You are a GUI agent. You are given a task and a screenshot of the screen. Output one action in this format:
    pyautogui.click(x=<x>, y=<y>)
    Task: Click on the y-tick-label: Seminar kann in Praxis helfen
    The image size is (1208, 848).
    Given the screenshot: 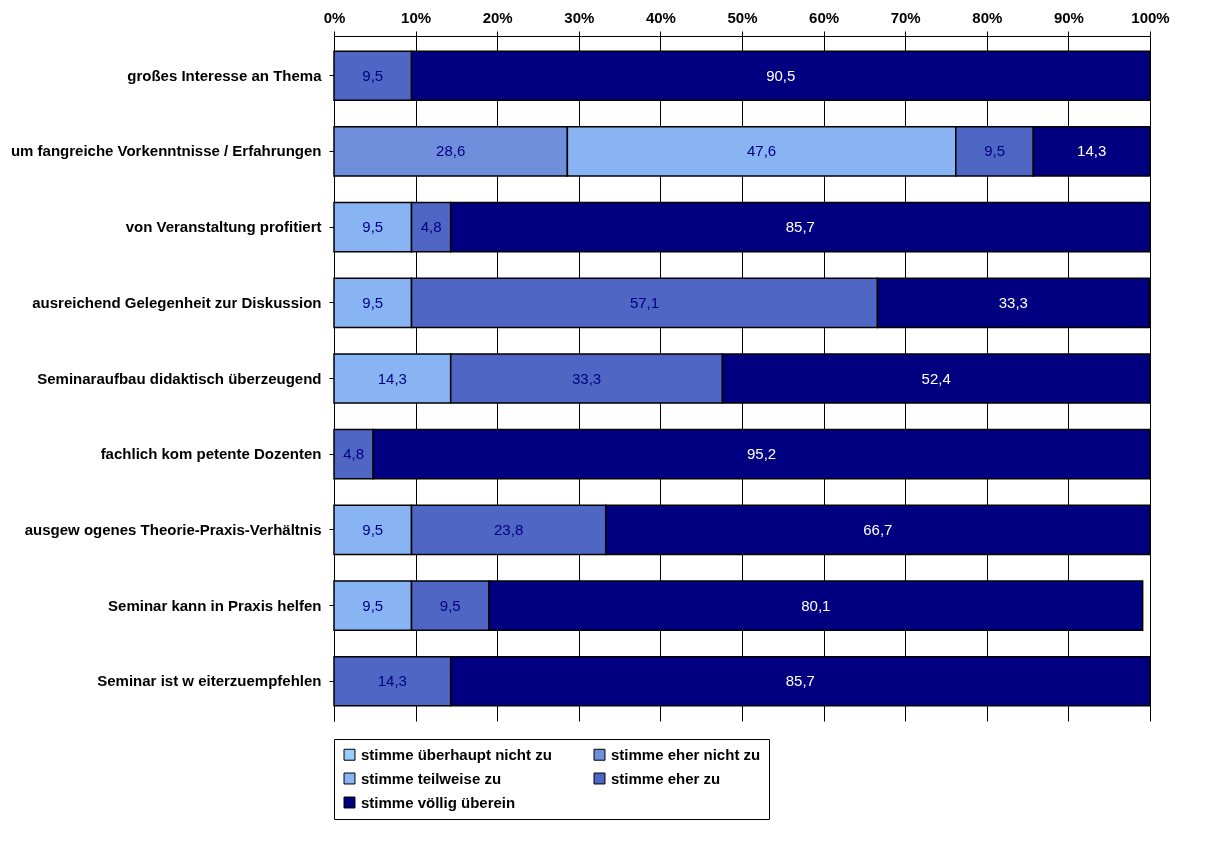 What is the action you would take?
    pyautogui.click(x=215, y=605)
    